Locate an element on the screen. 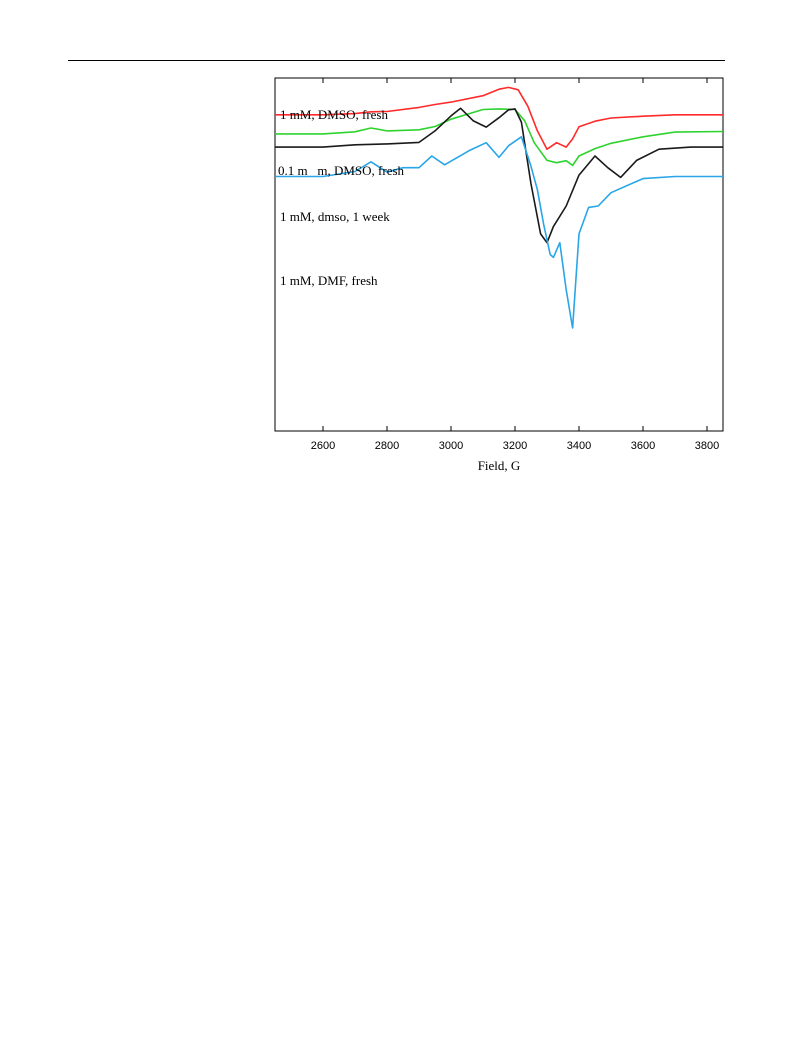 The image size is (793, 1053). series-label-1: 1 mM, DMSO, fresh is located at coordinates (334, 114).